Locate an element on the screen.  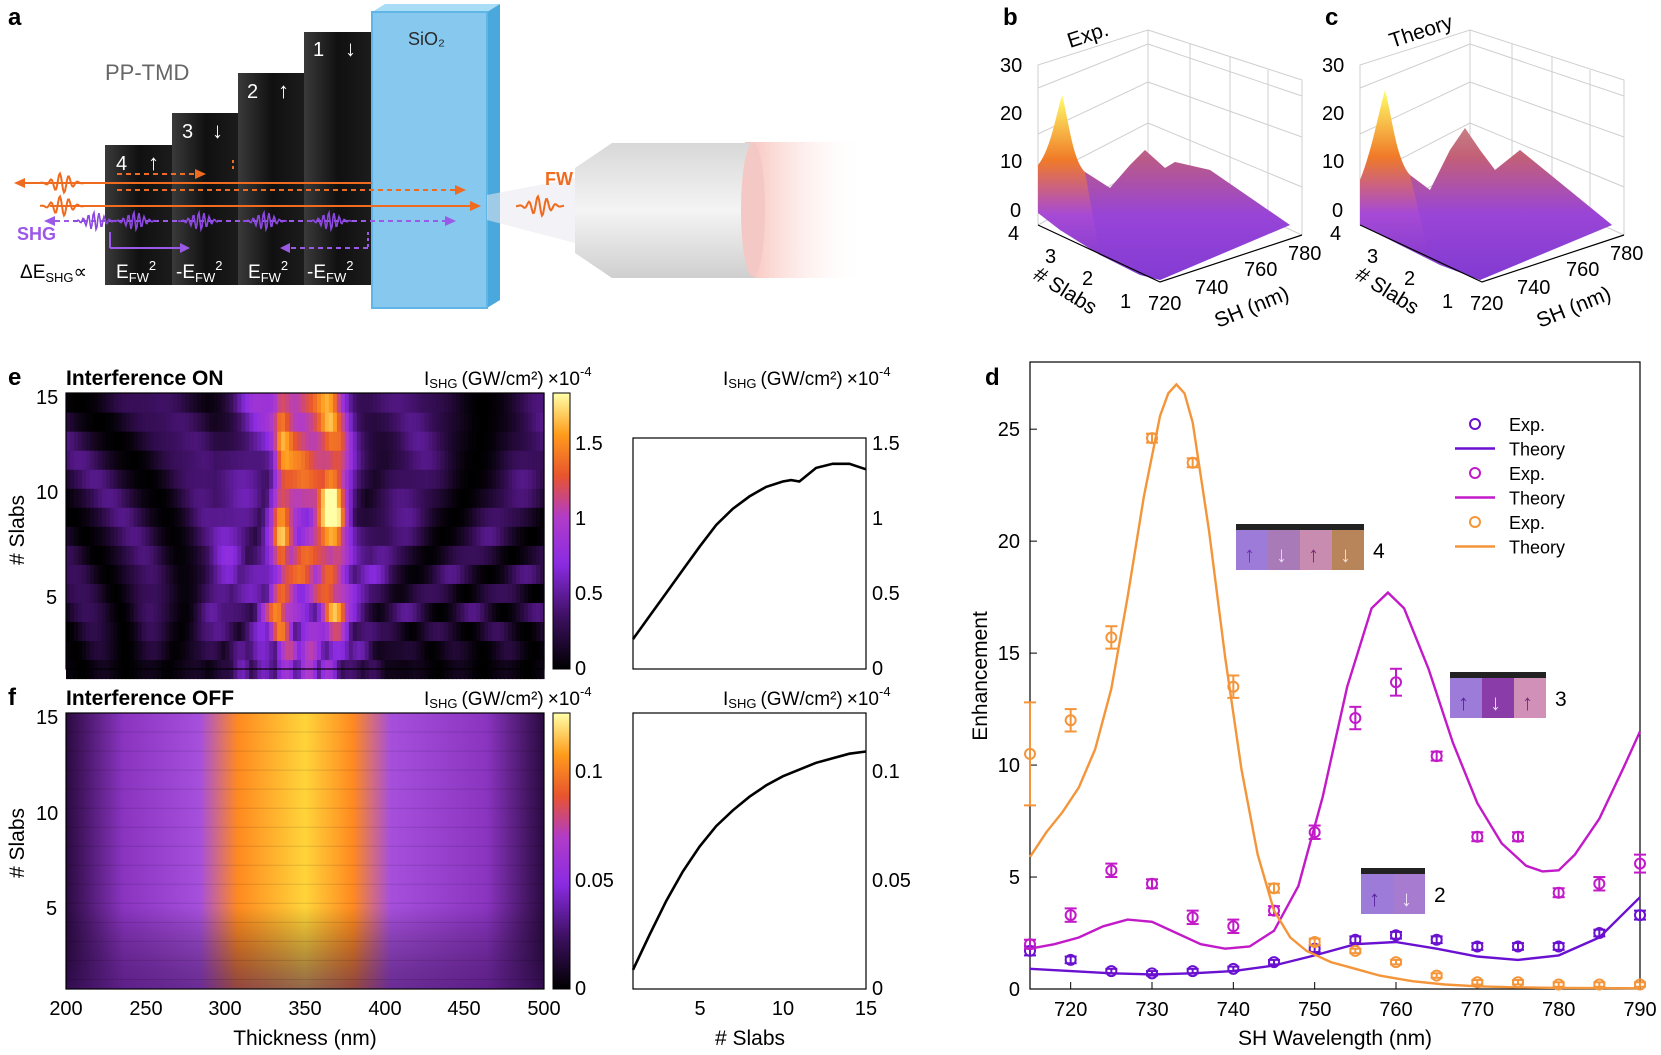
d-xtick-label: 790 is located at coordinates (1639, 1010).